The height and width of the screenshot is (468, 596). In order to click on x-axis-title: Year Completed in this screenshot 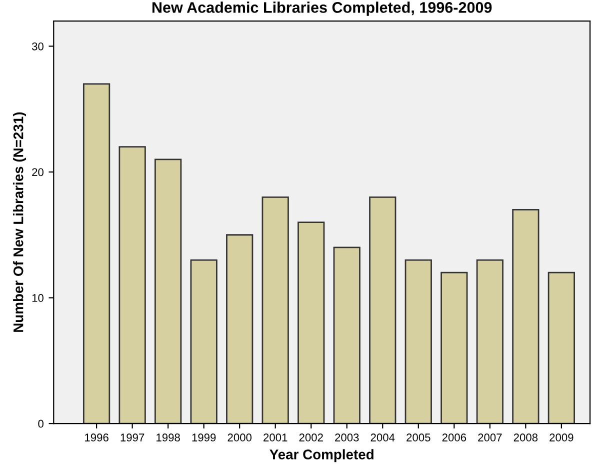, I will do `click(322, 455)`.